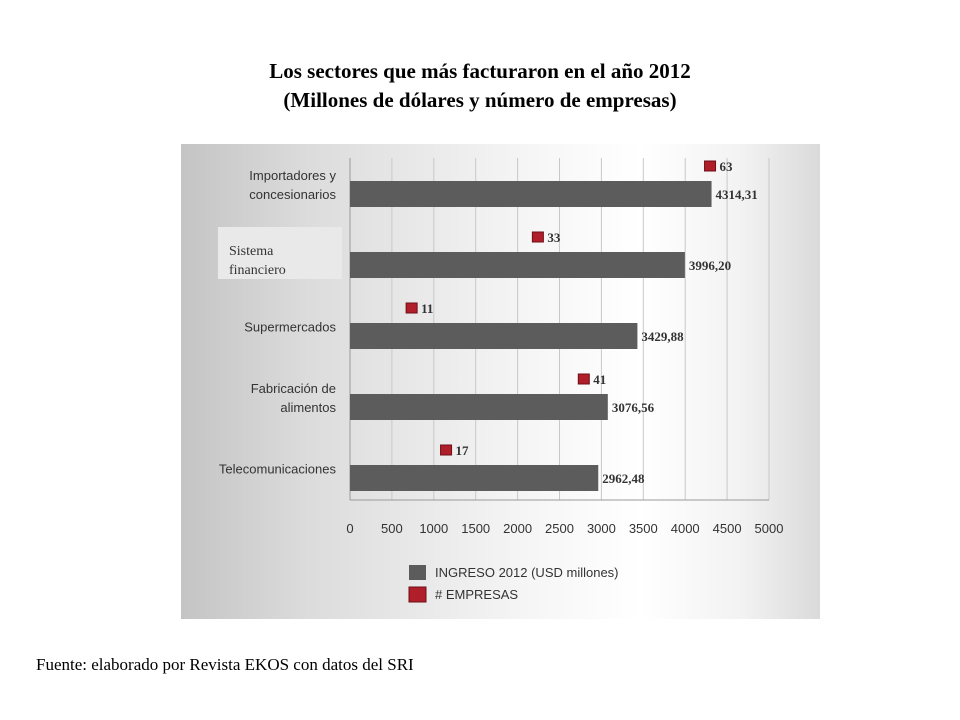  I want to click on revenue-value-label: 3996,20, so click(710, 265).